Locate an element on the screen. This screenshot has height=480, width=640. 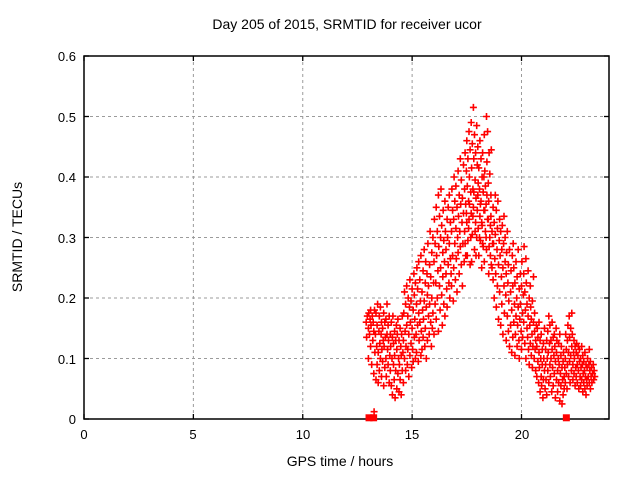
x-axis-label: GPS time / hours is located at coordinates (340, 461).